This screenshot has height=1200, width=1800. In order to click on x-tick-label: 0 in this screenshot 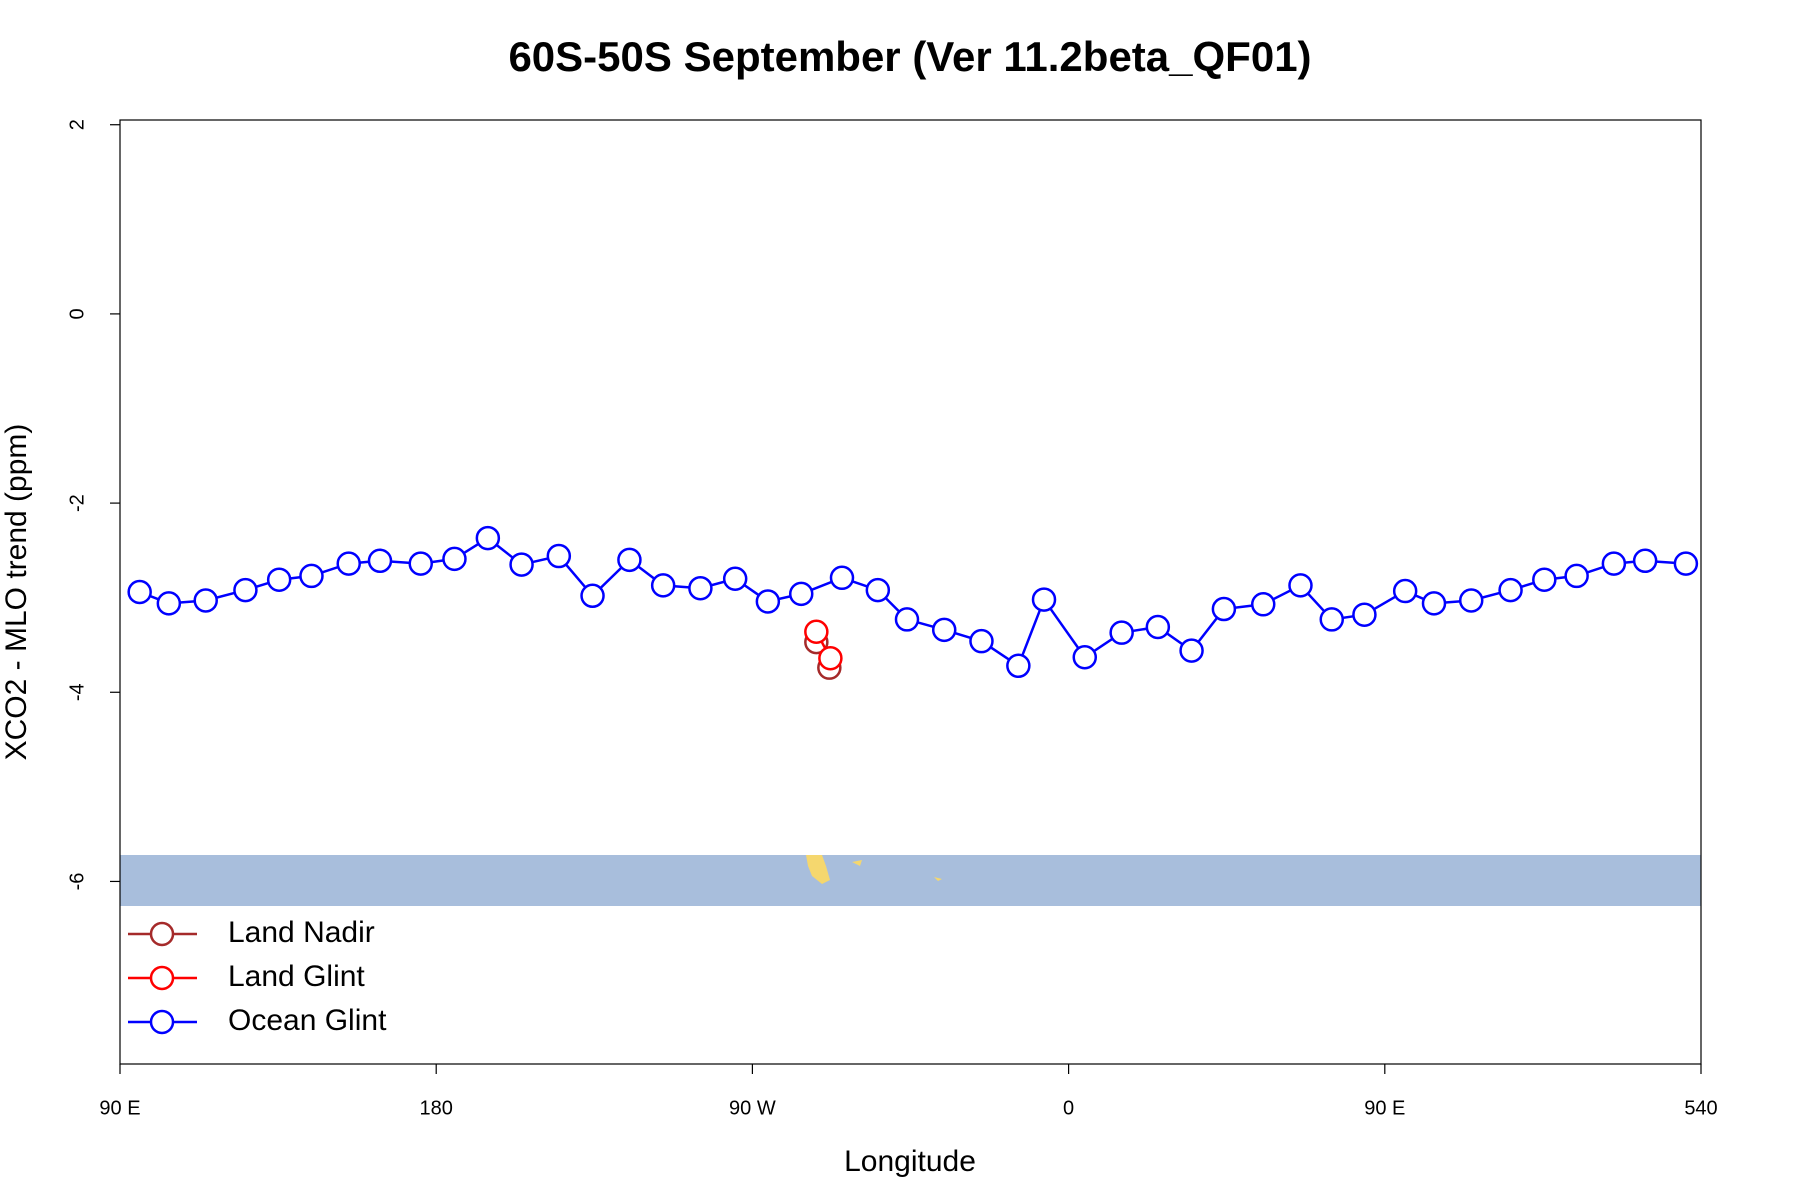, I will do `click(1068, 1108)`.